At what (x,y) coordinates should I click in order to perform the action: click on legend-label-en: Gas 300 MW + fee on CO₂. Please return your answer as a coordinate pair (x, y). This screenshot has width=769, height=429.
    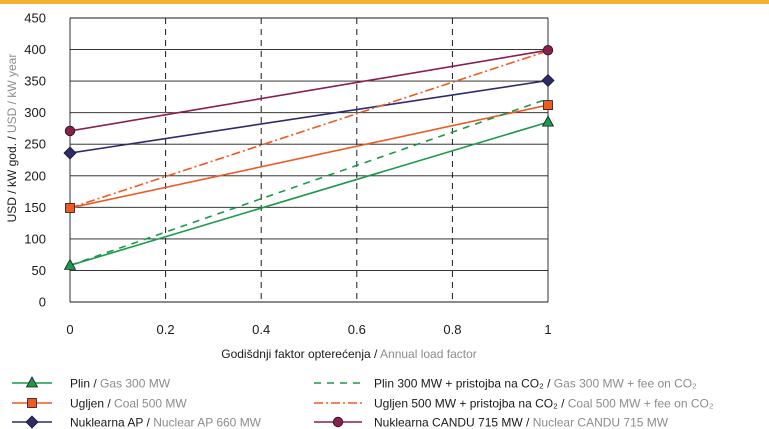
    Looking at the image, I should click on (625, 384).